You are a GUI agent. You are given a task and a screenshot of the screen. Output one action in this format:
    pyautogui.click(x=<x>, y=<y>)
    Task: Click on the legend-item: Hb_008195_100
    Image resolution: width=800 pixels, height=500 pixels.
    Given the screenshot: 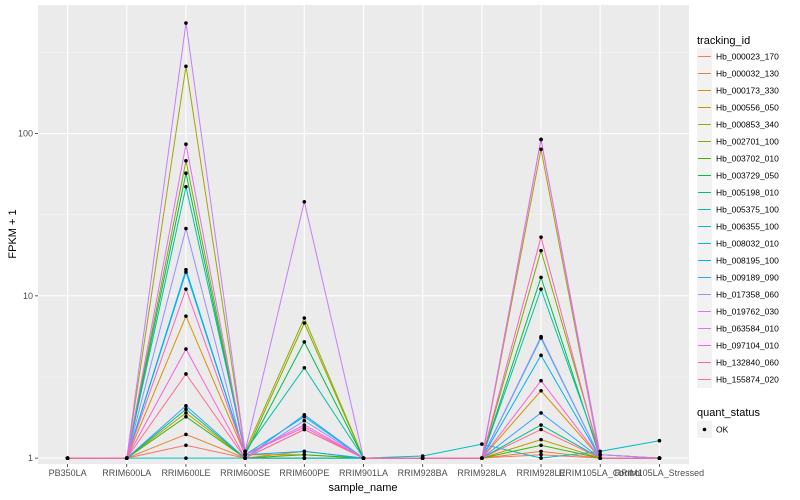 What is the action you would take?
    pyautogui.click(x=738, y=260)
    